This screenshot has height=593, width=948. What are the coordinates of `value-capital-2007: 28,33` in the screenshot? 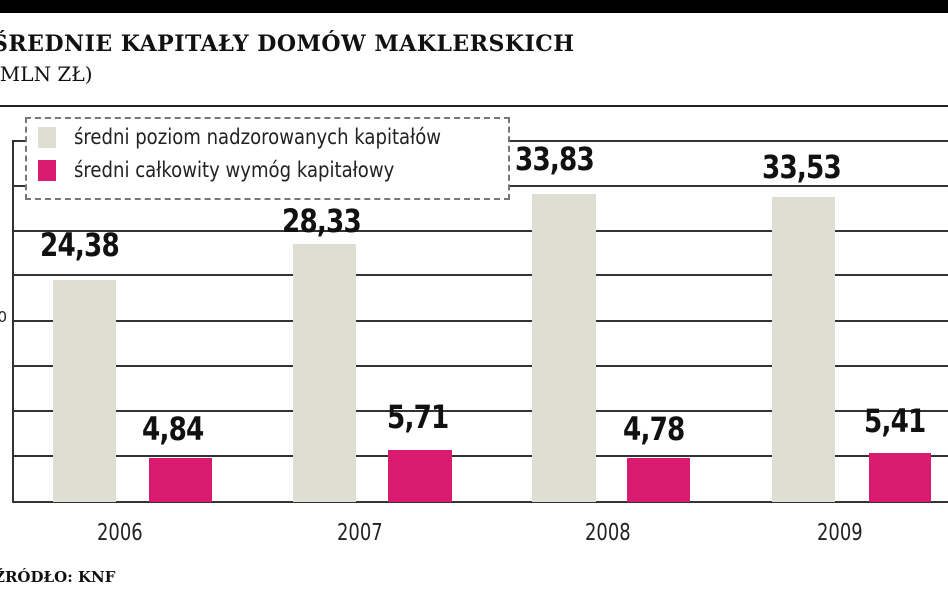 It's located at (322, 221).